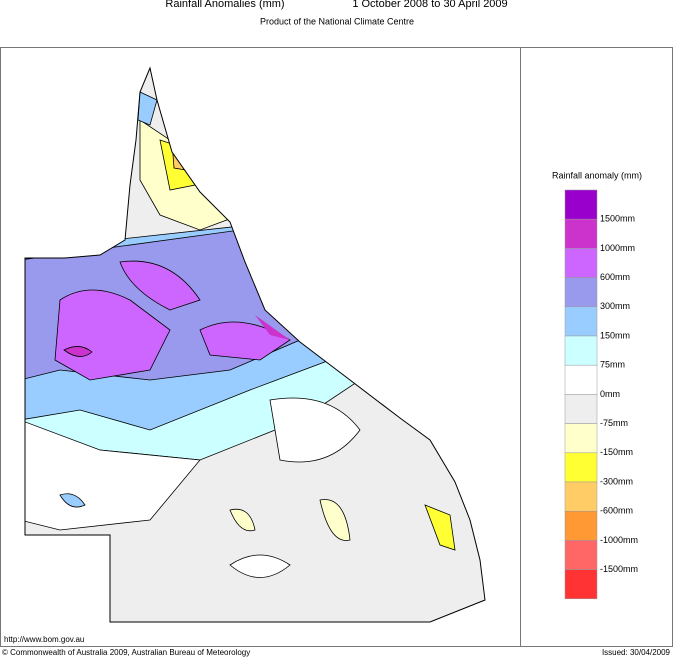 The height and width of the screenshot is (663, 674). Describe the element at coordinates (615, 335) in the screenshot. I see `legend-label: 150mm` at that location.